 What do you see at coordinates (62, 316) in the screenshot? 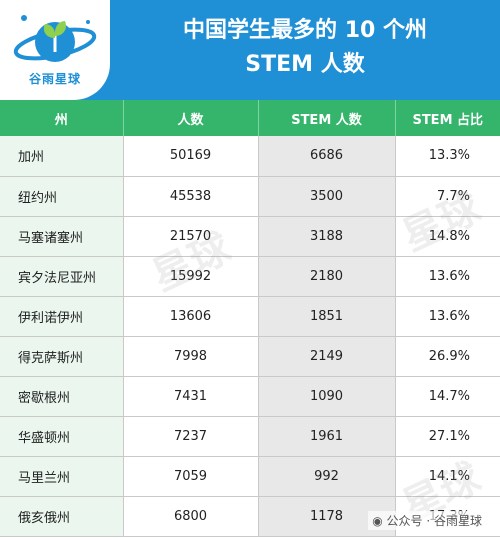
I see `cell-state: 伊利诺伊州` at bounding box center [62, 316].